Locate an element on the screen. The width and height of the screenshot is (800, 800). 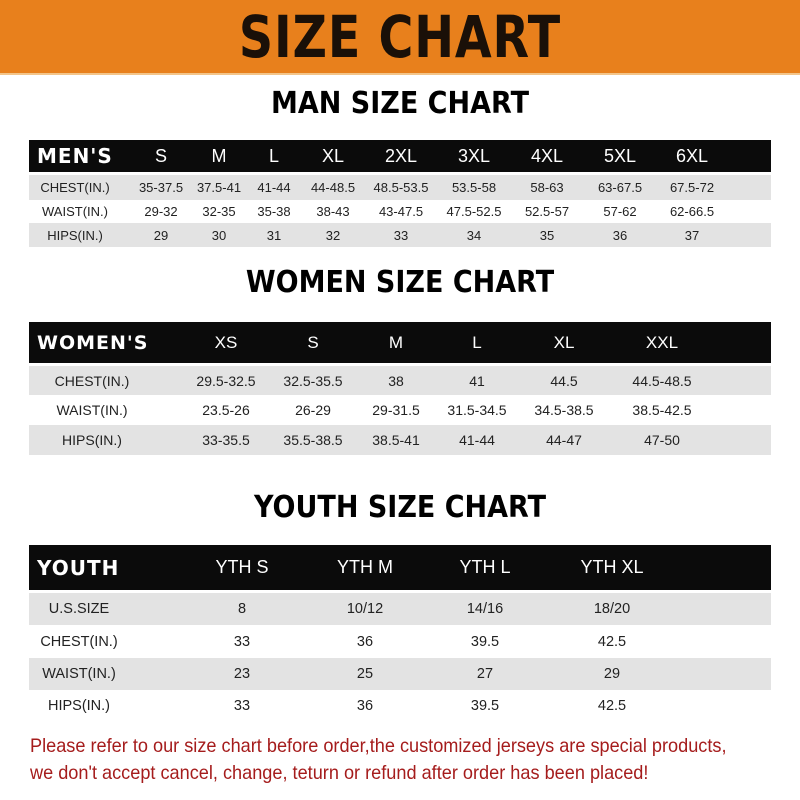
measurement-value: 35-37.5 is located at coordinates (161, 187).